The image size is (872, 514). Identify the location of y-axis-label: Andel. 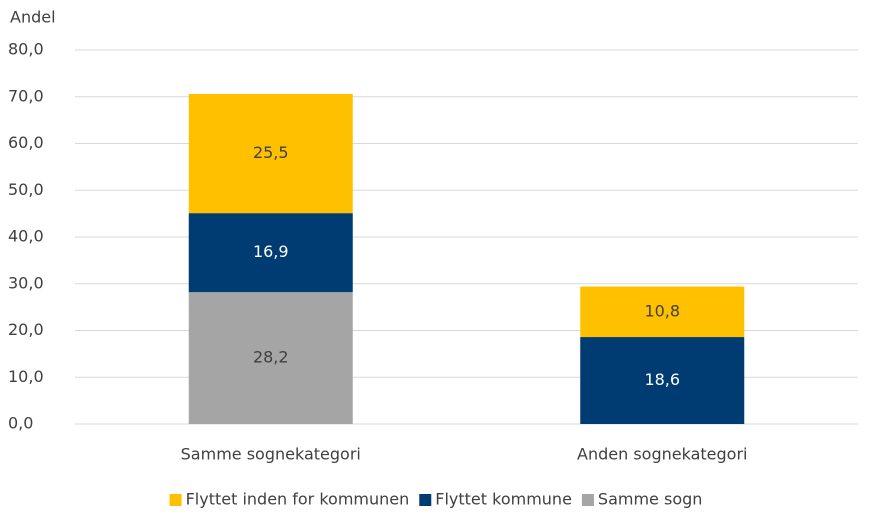
(33, 17).